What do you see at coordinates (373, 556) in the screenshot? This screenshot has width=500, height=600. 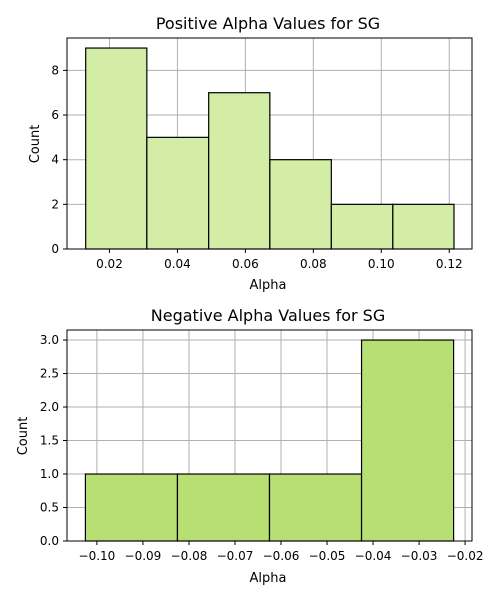 I see `x-tick-label: −0.04` at bounding box center [373, 556].